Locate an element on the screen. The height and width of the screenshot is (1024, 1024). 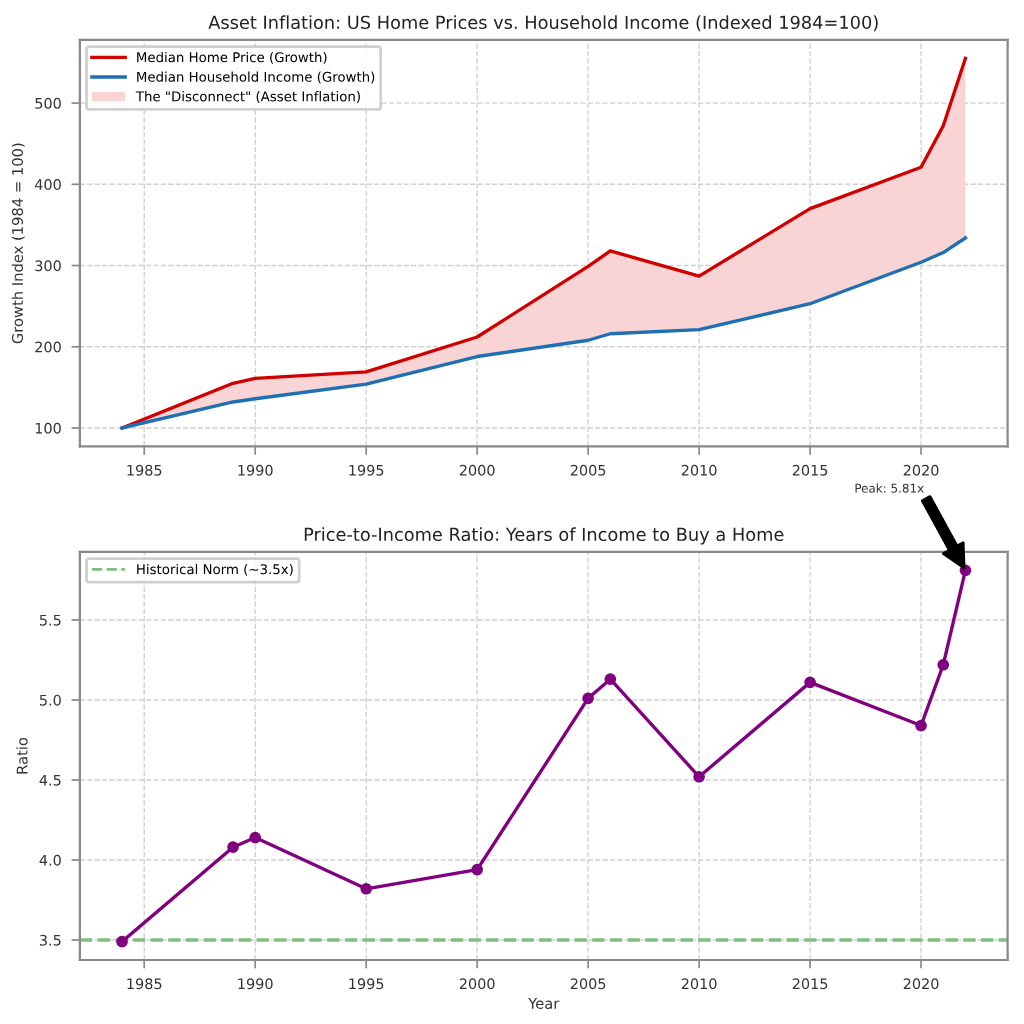
chart-title: Asset Inflation: US Home Prices vs. Household Income (Indexed 1984=100) is located at coordinates (543, 23).